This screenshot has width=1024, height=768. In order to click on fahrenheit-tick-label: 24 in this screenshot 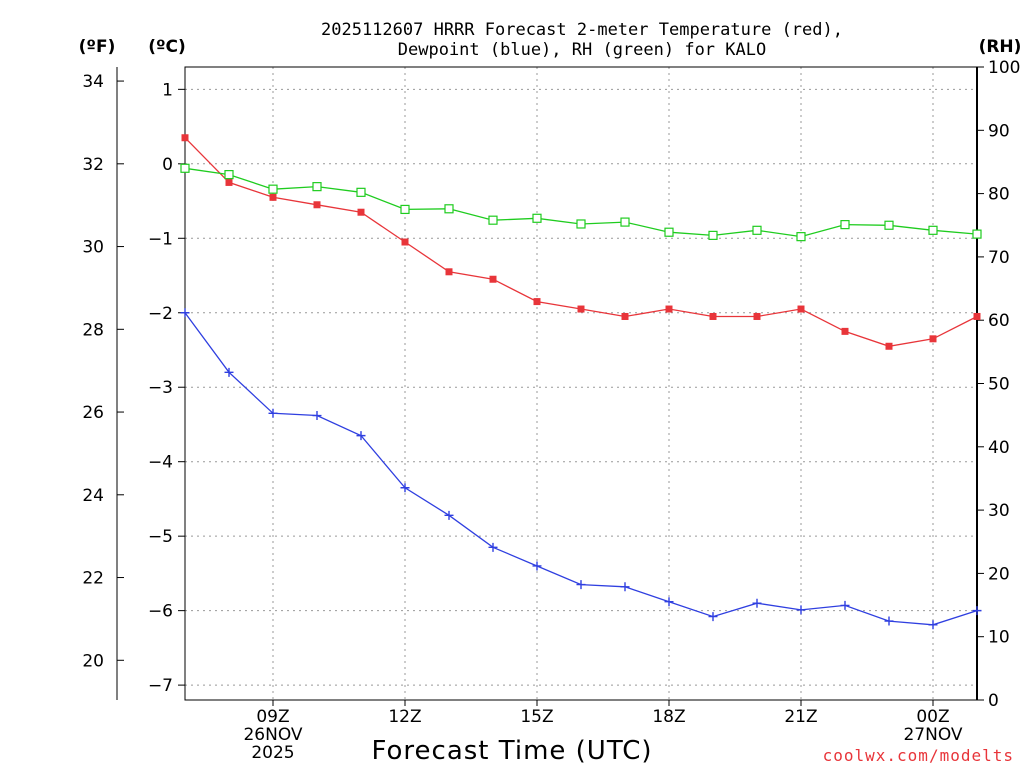, I will do `click(93, 496)`.